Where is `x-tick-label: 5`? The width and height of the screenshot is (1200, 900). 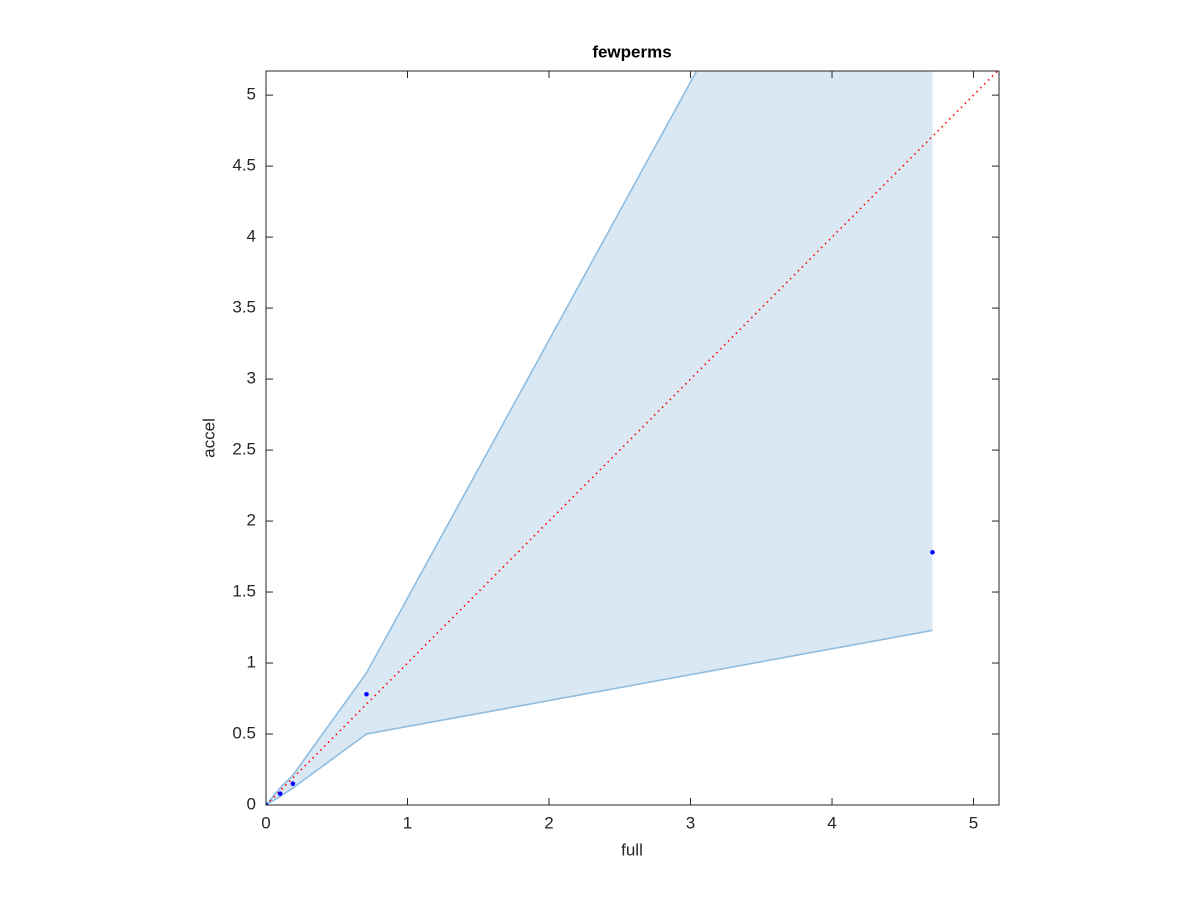
x-tick-label: 5 is located at coordinates (973, 822).